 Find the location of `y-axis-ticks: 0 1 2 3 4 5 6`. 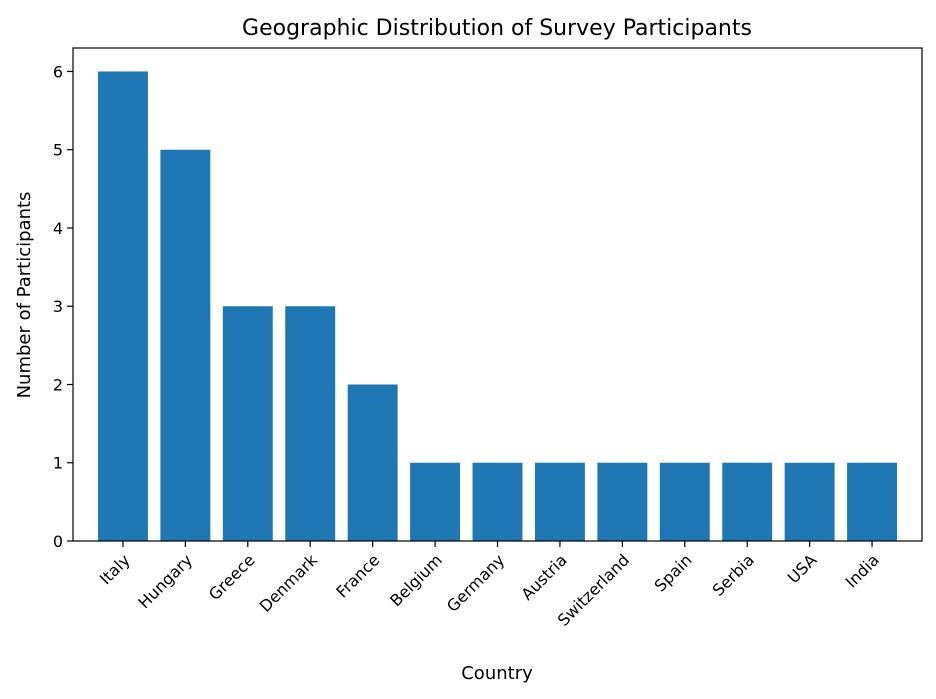

y-axis-ticks: 0 1 2 3 4 5 6 is located at coordinates (63, 306).